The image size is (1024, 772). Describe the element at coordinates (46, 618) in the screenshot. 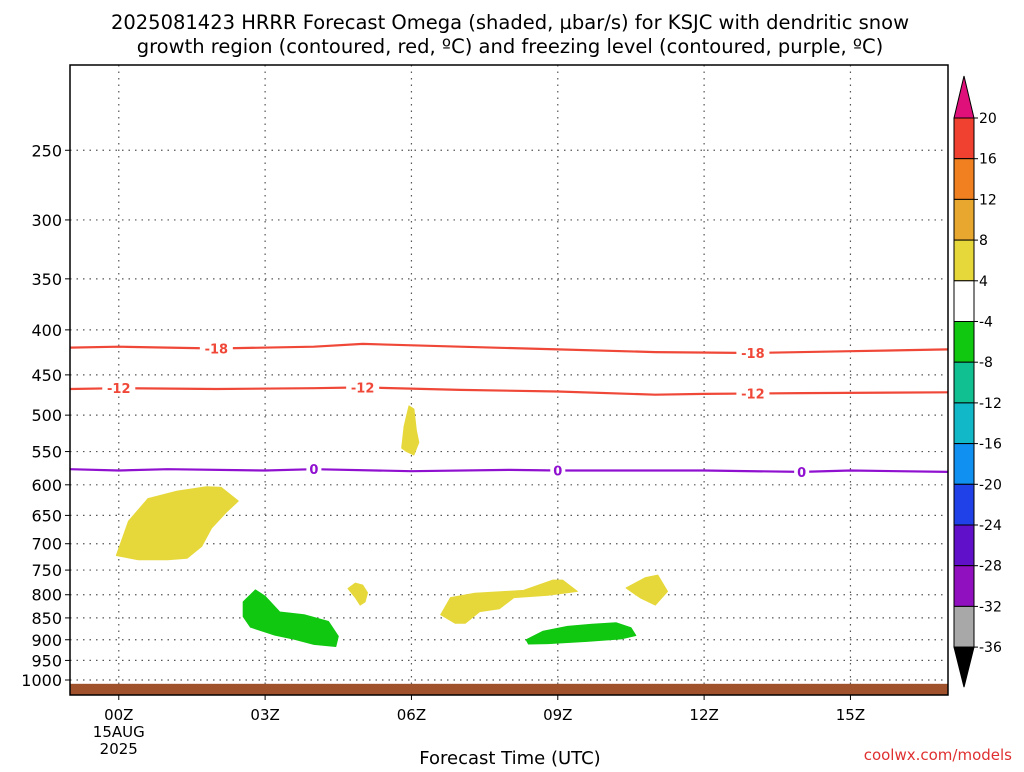

I see `y-tick-label: 850` at that location.